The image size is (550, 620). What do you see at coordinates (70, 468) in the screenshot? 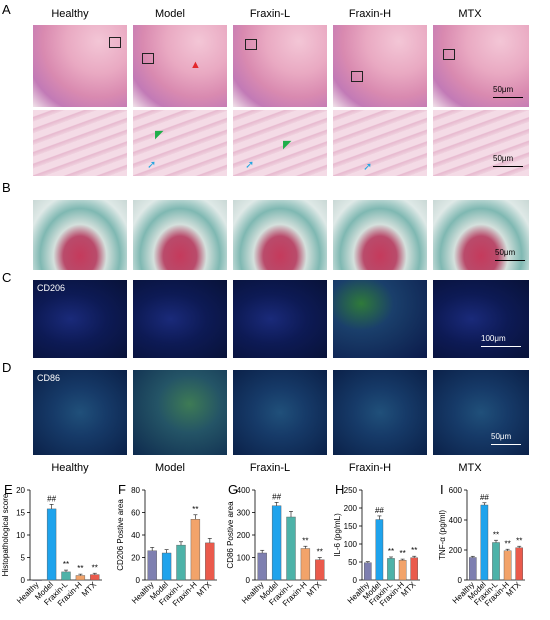
I see `bottom-label-healthy: Healthy` at bounding box center [70, 468].